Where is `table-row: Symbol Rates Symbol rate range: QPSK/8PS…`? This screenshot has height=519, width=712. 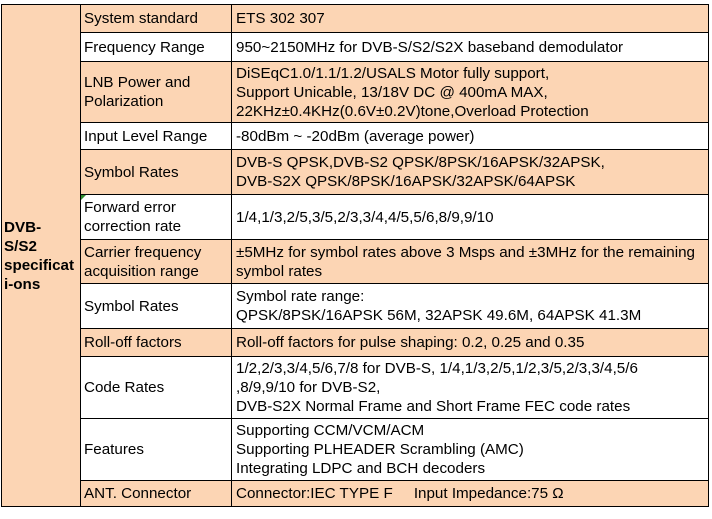 table-row: Symbol Rates Symbol rate range: QPSK/8PS… is located at coordinates (355, 306).